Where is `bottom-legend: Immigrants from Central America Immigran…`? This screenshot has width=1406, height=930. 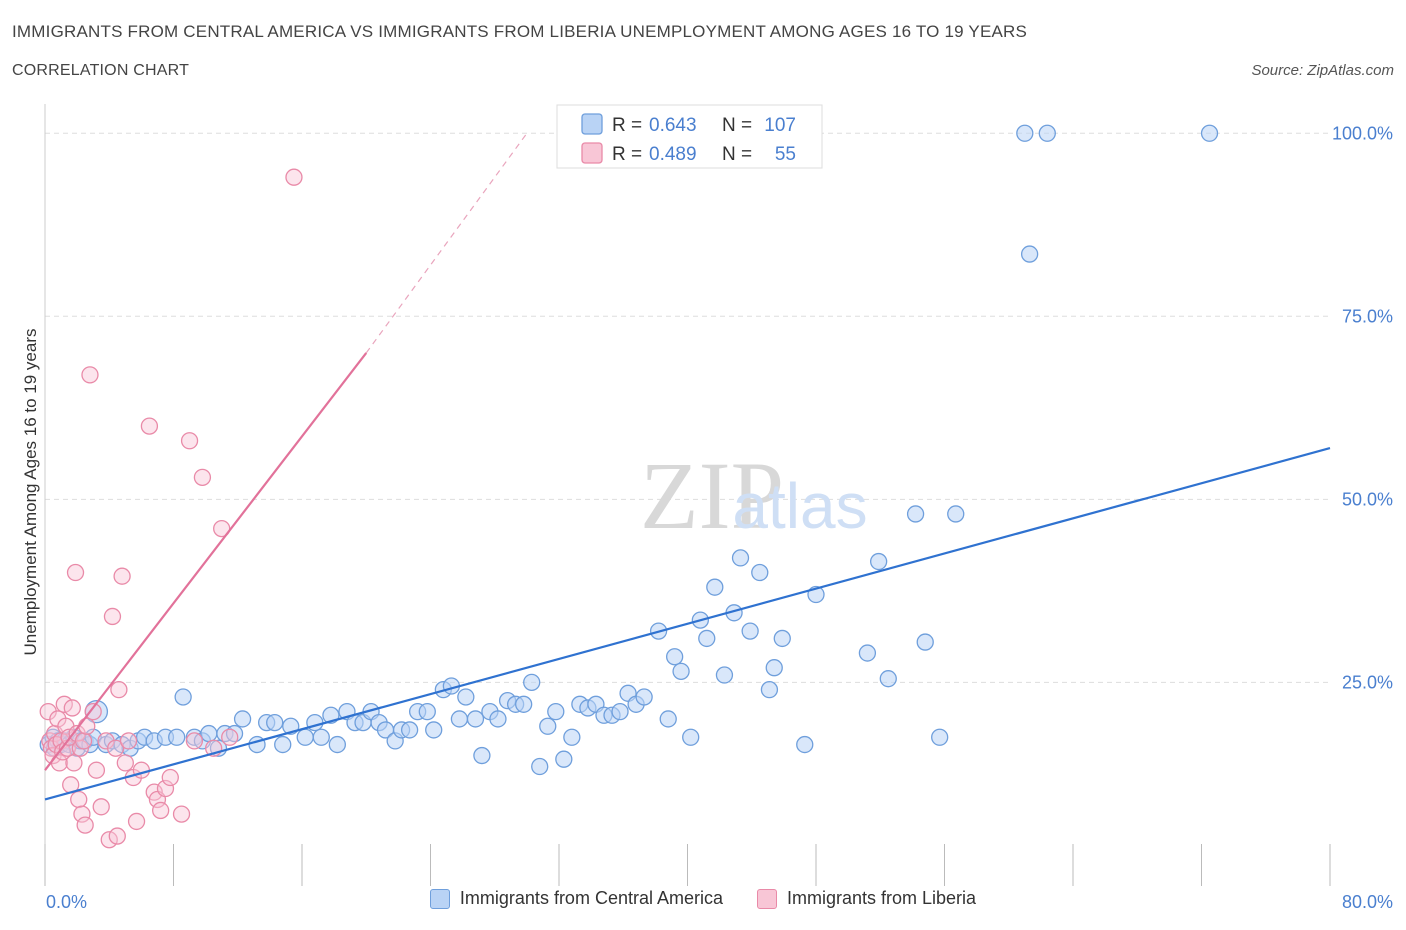 bottom-legend: Immigrants from Central America Immigran… is located at coordinates (703, 898).